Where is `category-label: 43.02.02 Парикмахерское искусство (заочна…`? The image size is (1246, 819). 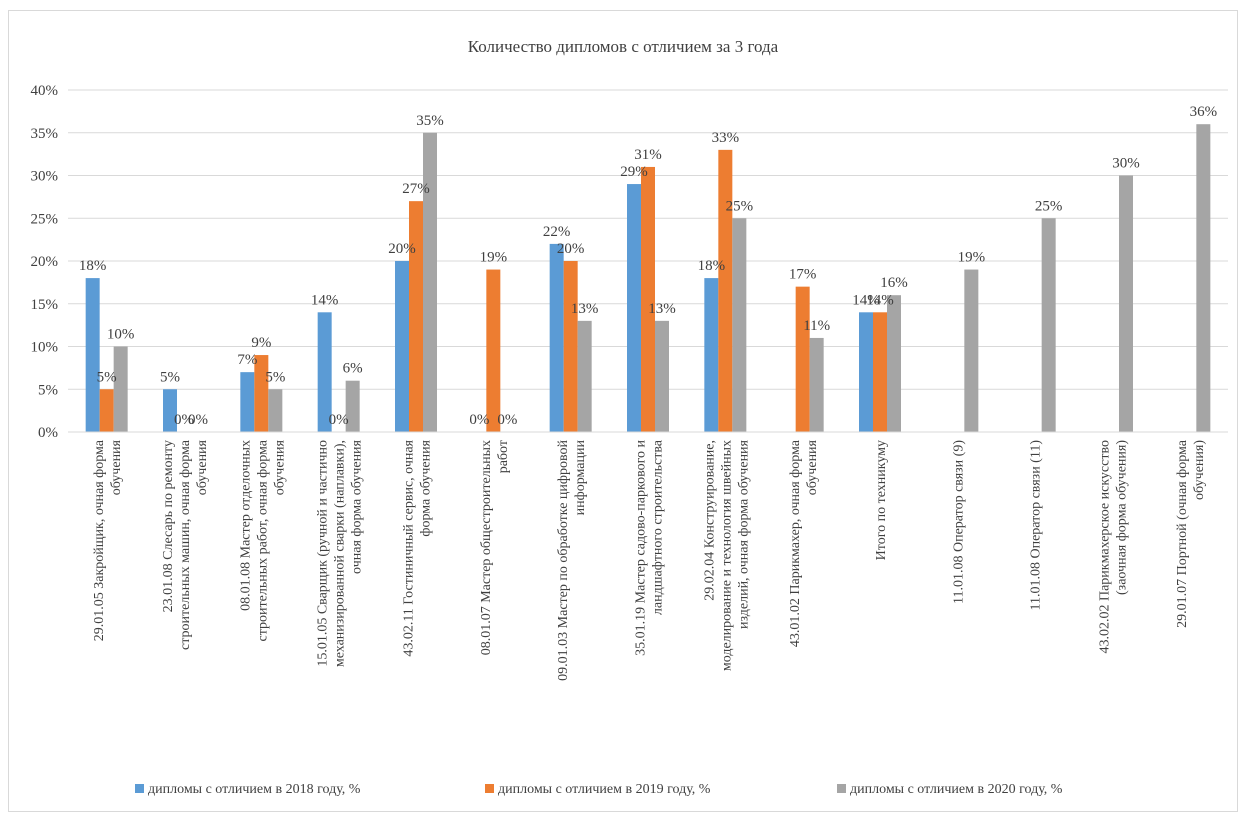 category-label: 43.02.02 Парикмахерское искусство (заочна… is located at coordinates (1114, 547).